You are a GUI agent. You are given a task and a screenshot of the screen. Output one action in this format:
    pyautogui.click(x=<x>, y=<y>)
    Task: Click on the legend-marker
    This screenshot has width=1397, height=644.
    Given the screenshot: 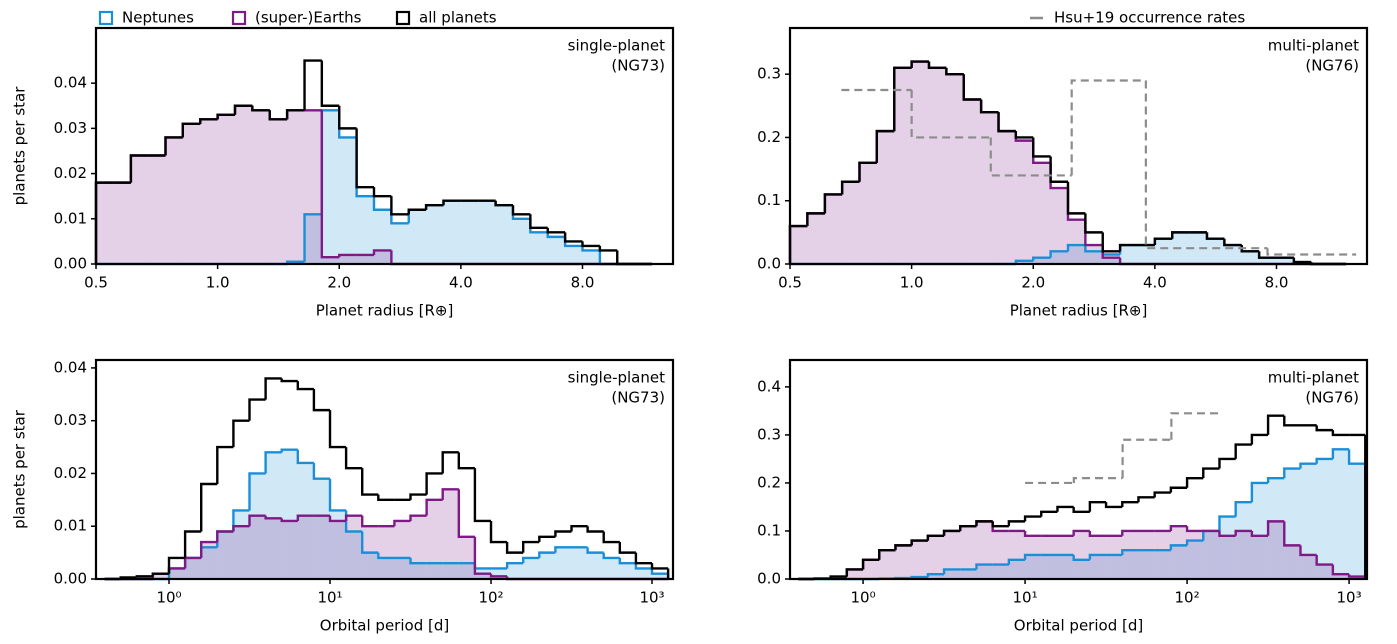 What is the action you would take?
    pyautogui.click(x=106, y=18)
    